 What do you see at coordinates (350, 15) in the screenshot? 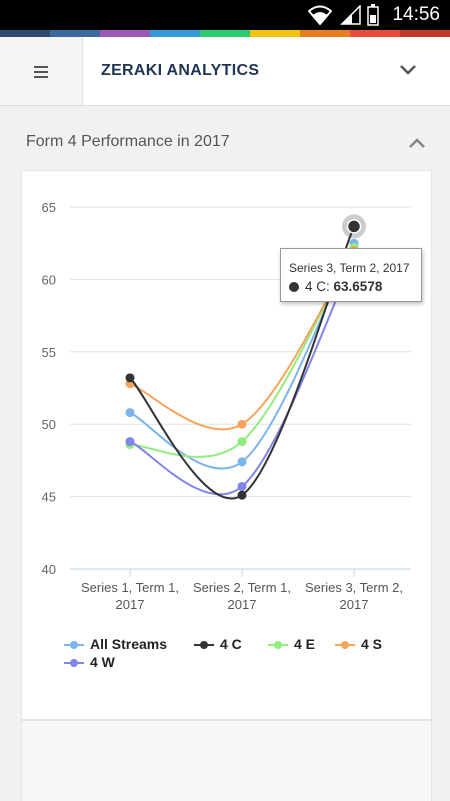
I see `signal-icon` at bounding box center [350, 15].